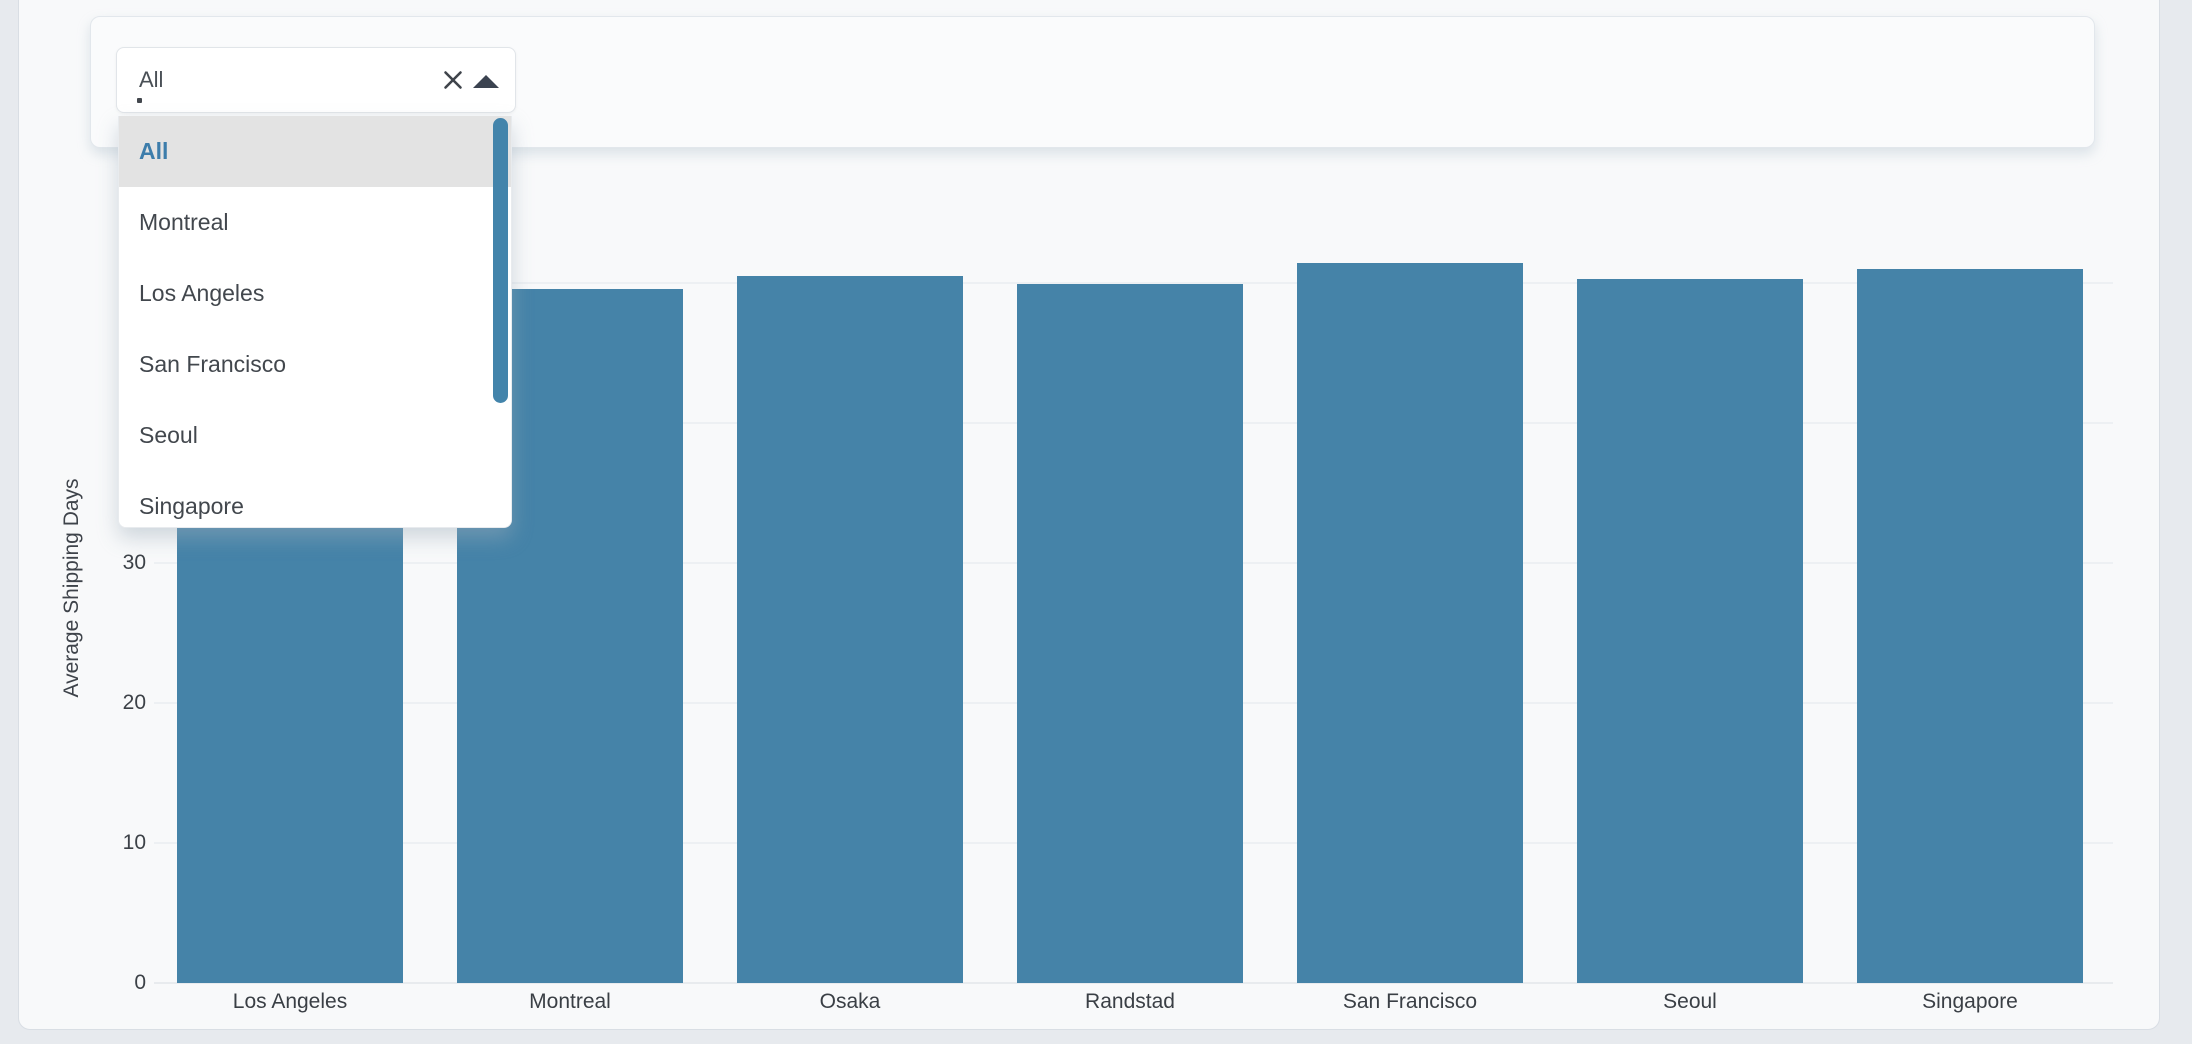  I want to click on y-tick-label-20: 20, so click(134, 702).